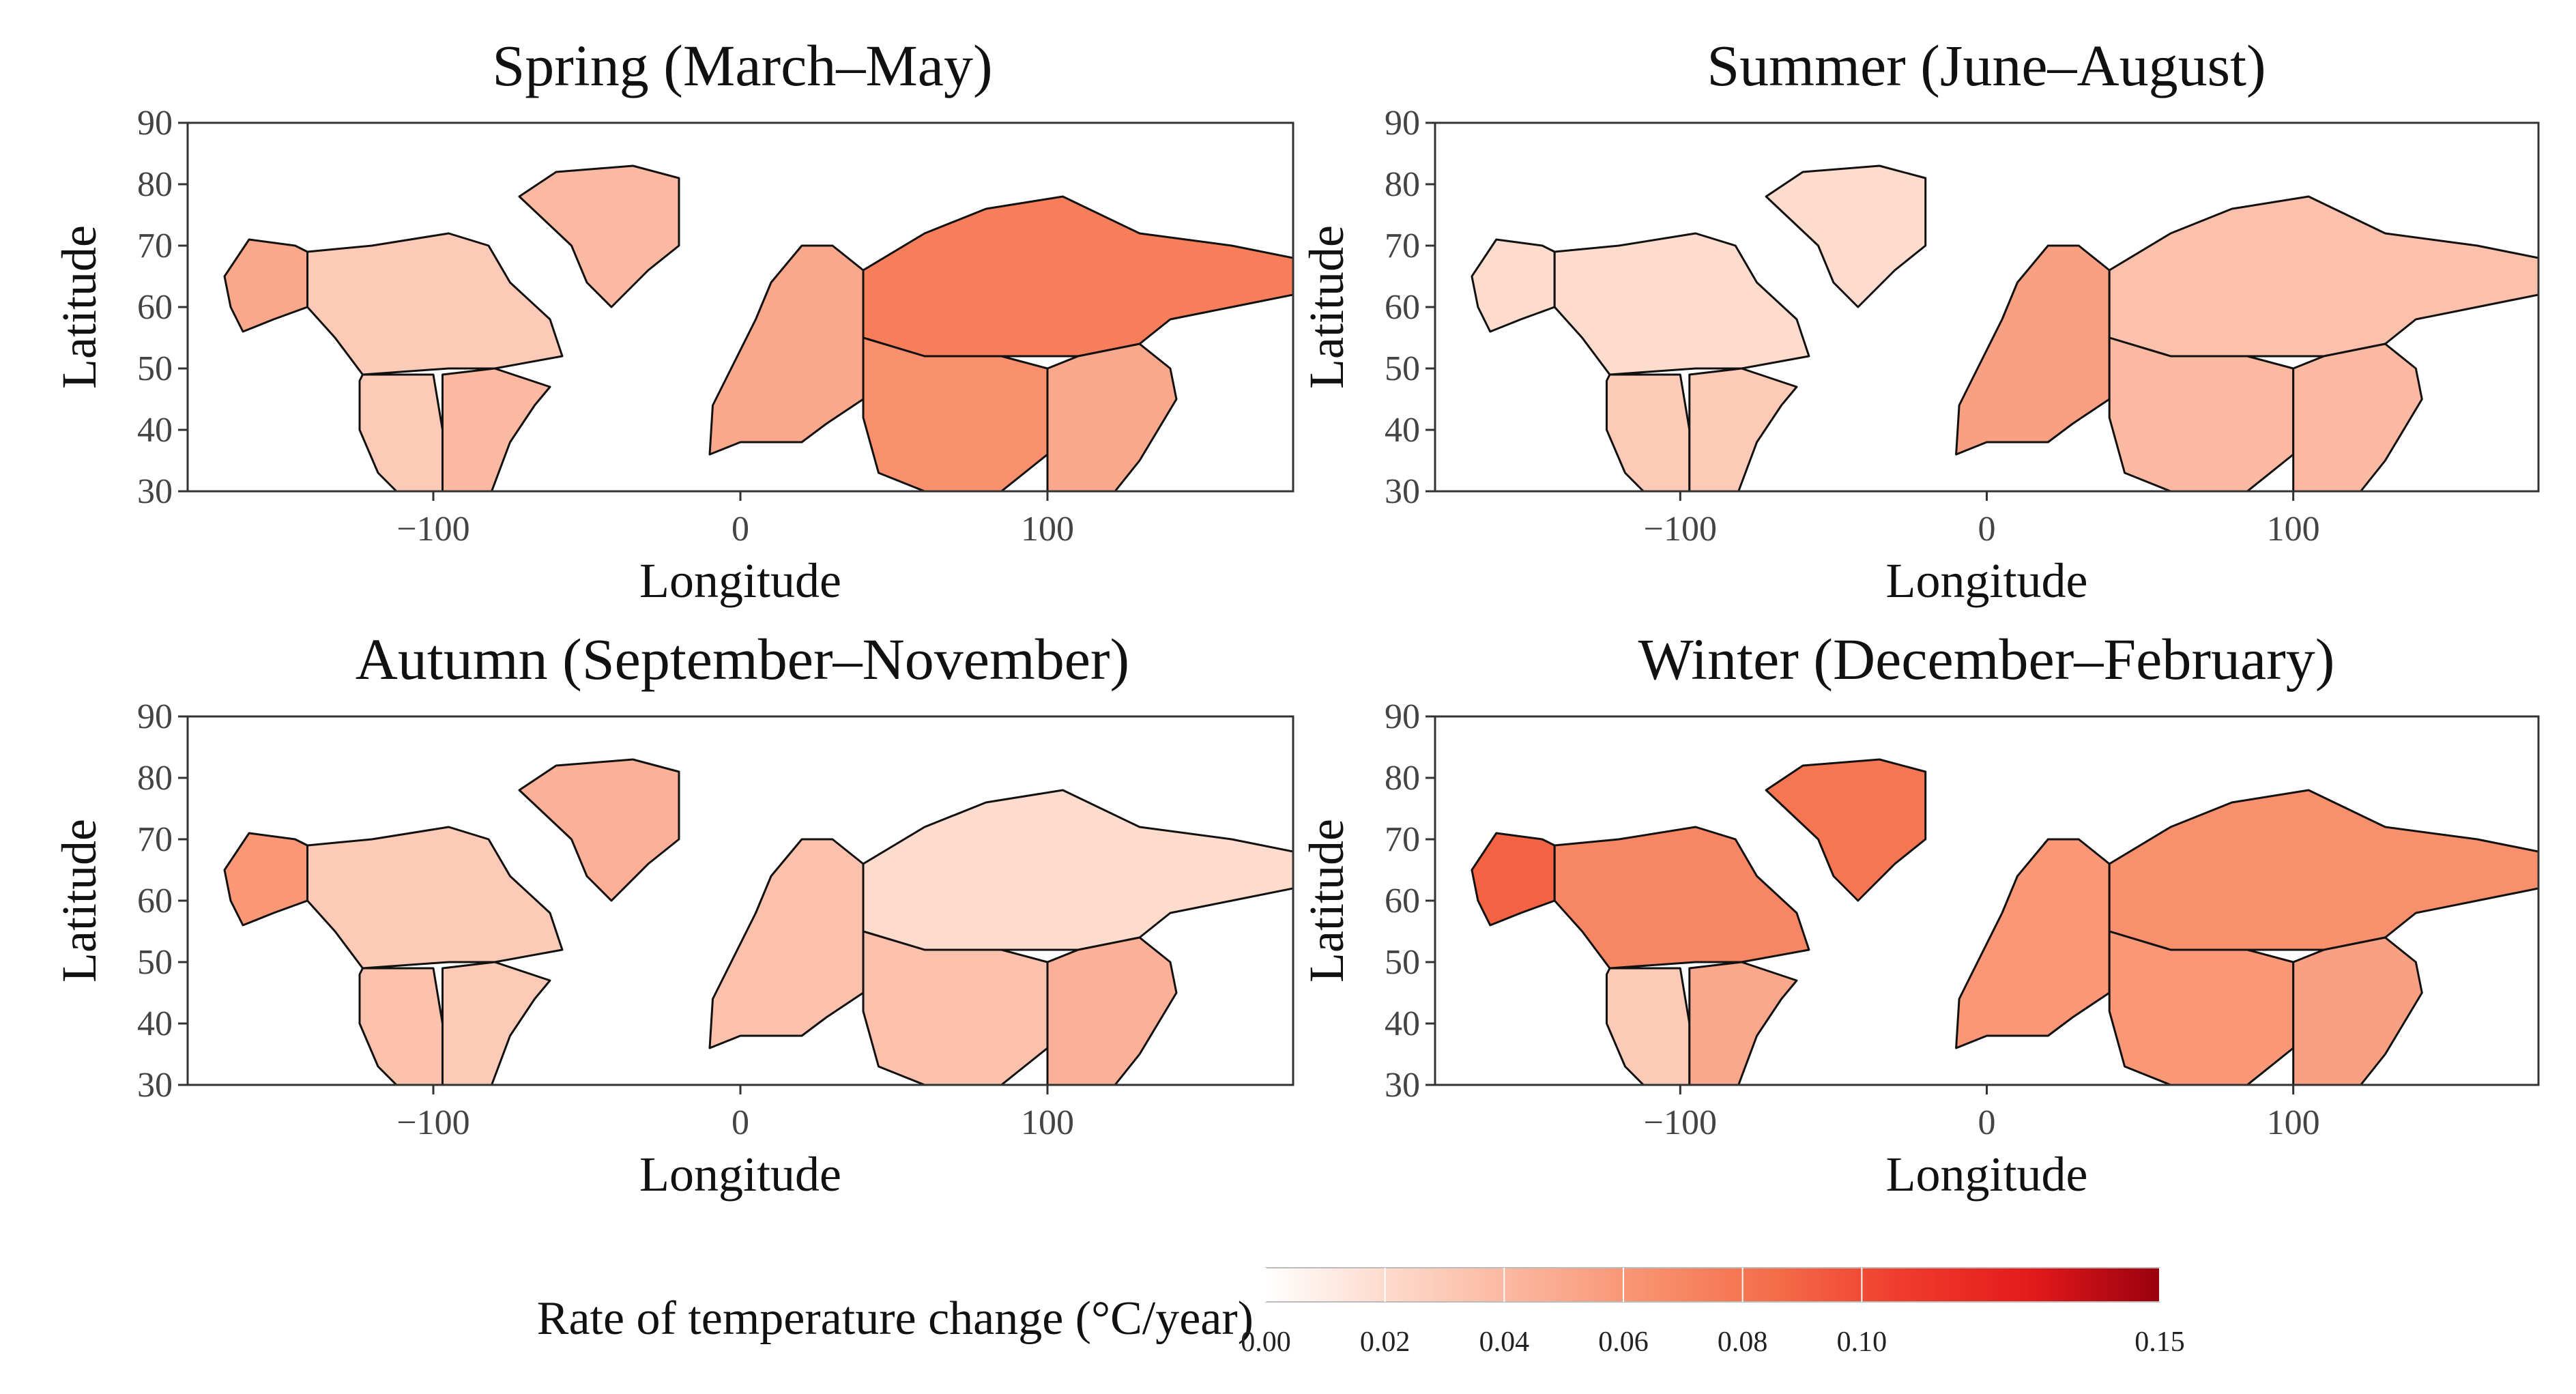  I want to click on colorbar, so click(1712, 1285).